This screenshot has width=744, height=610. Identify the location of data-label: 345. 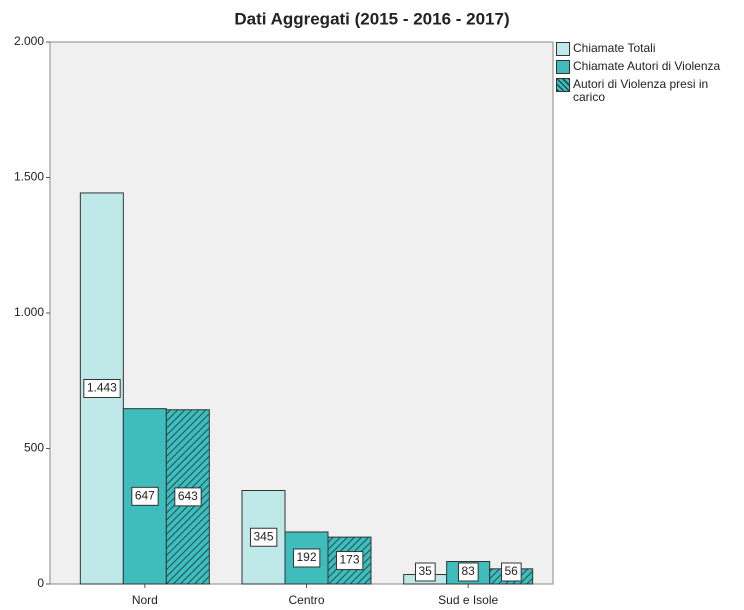
(263, 536).